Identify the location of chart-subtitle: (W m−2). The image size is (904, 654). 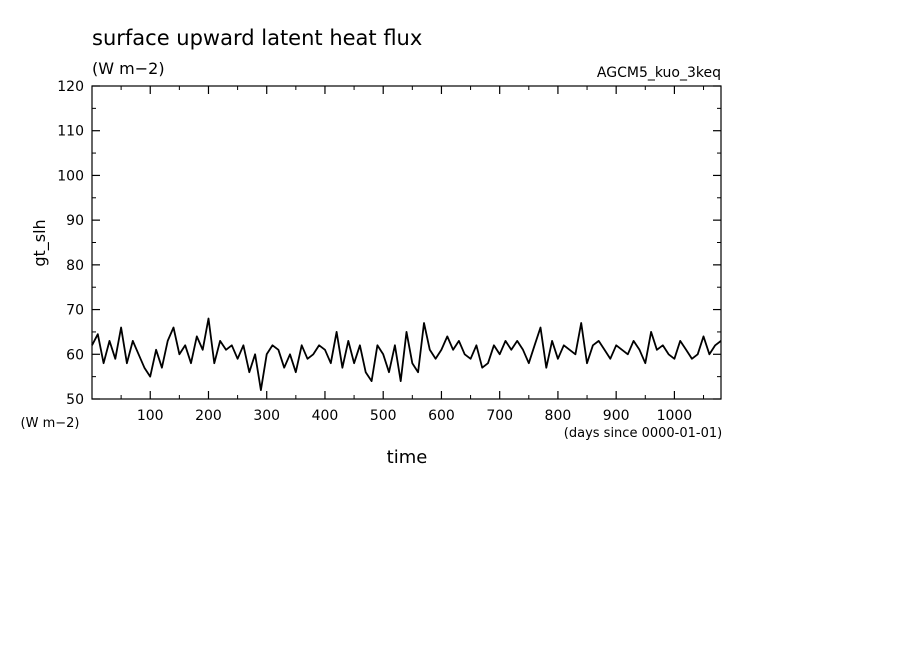
(128, 68).